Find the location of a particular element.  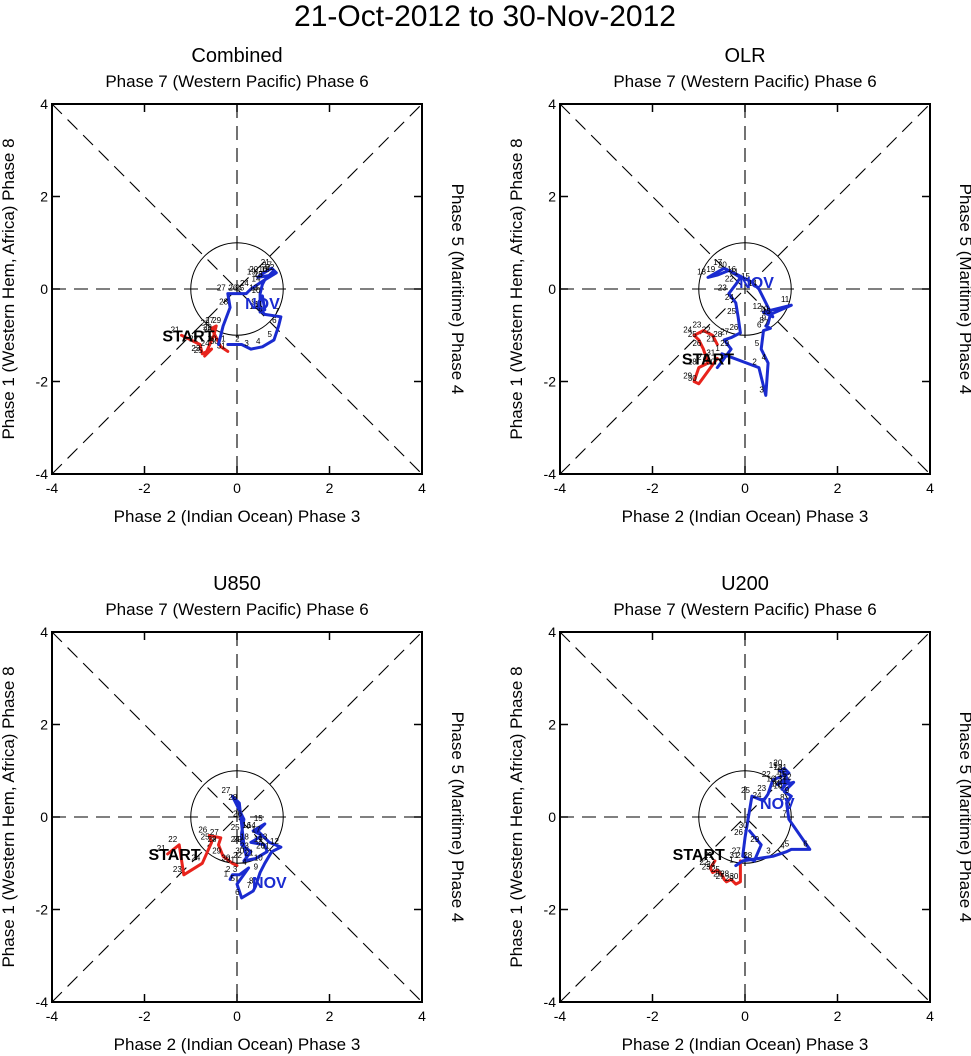

x-tick-label: 4 is located at coordinates (422, 488).